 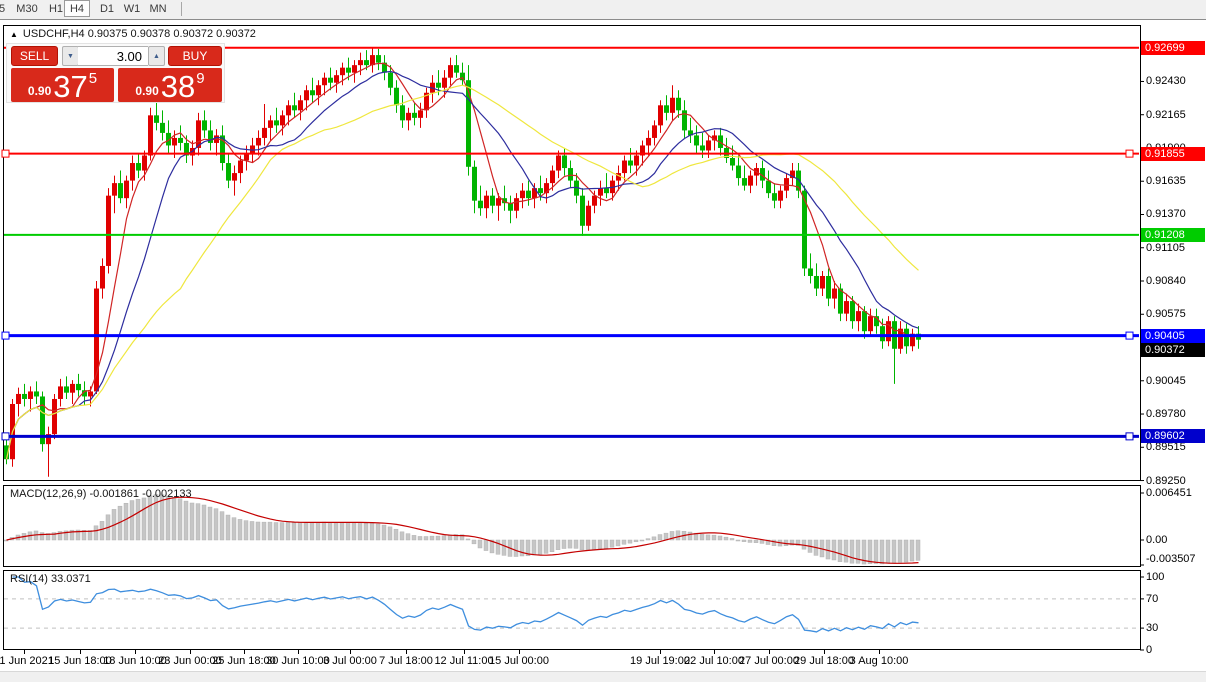 What do you see at coordinates (50, 579) in the screenshot?
I see `rsi-title: RSI(14) 33.0371` at bounding box center [50, 579].